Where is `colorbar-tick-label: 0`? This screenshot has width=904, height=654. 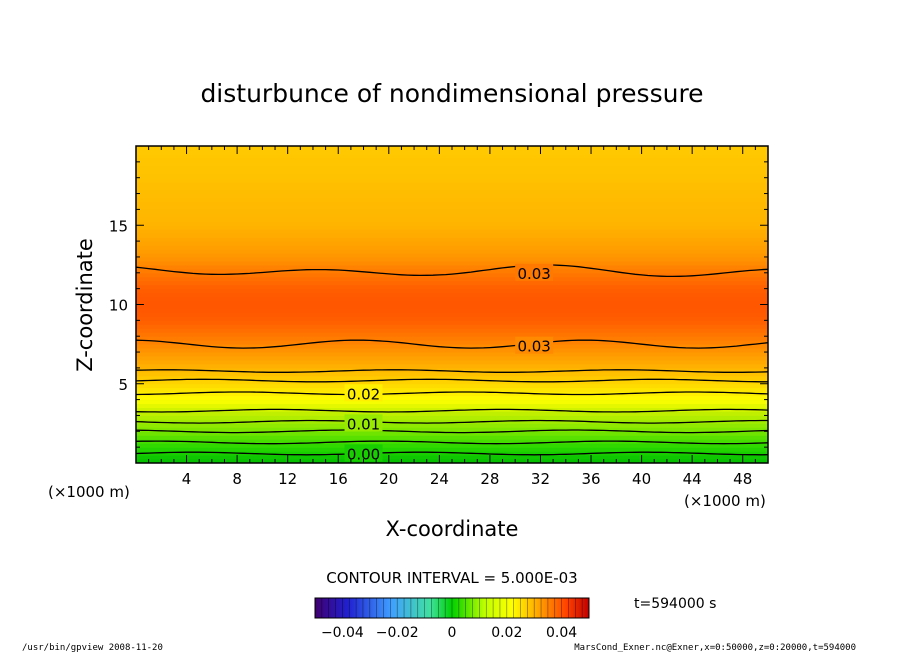 colorbar-tick-label: 0 is located at coordinates (452, 633).